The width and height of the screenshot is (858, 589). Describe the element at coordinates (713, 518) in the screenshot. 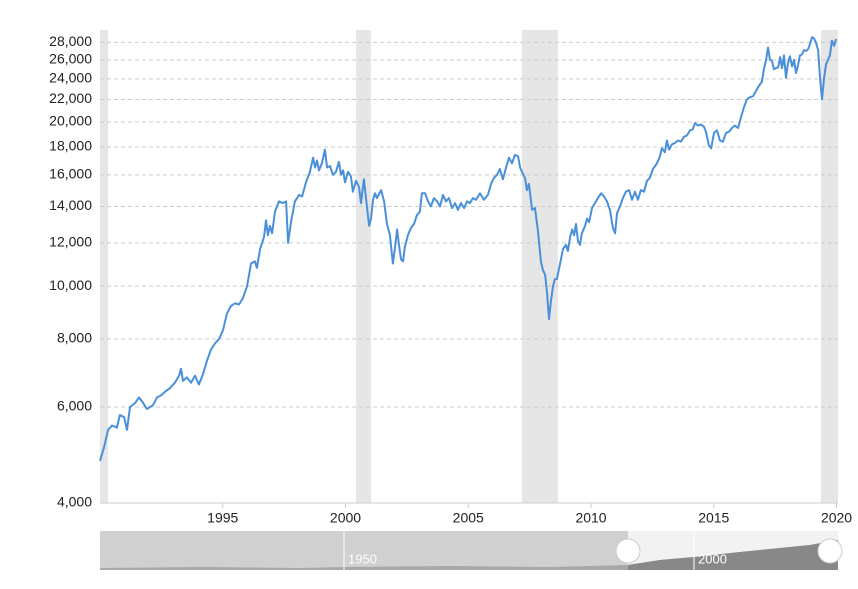

I see `x-tick-label: 2015` at that location.